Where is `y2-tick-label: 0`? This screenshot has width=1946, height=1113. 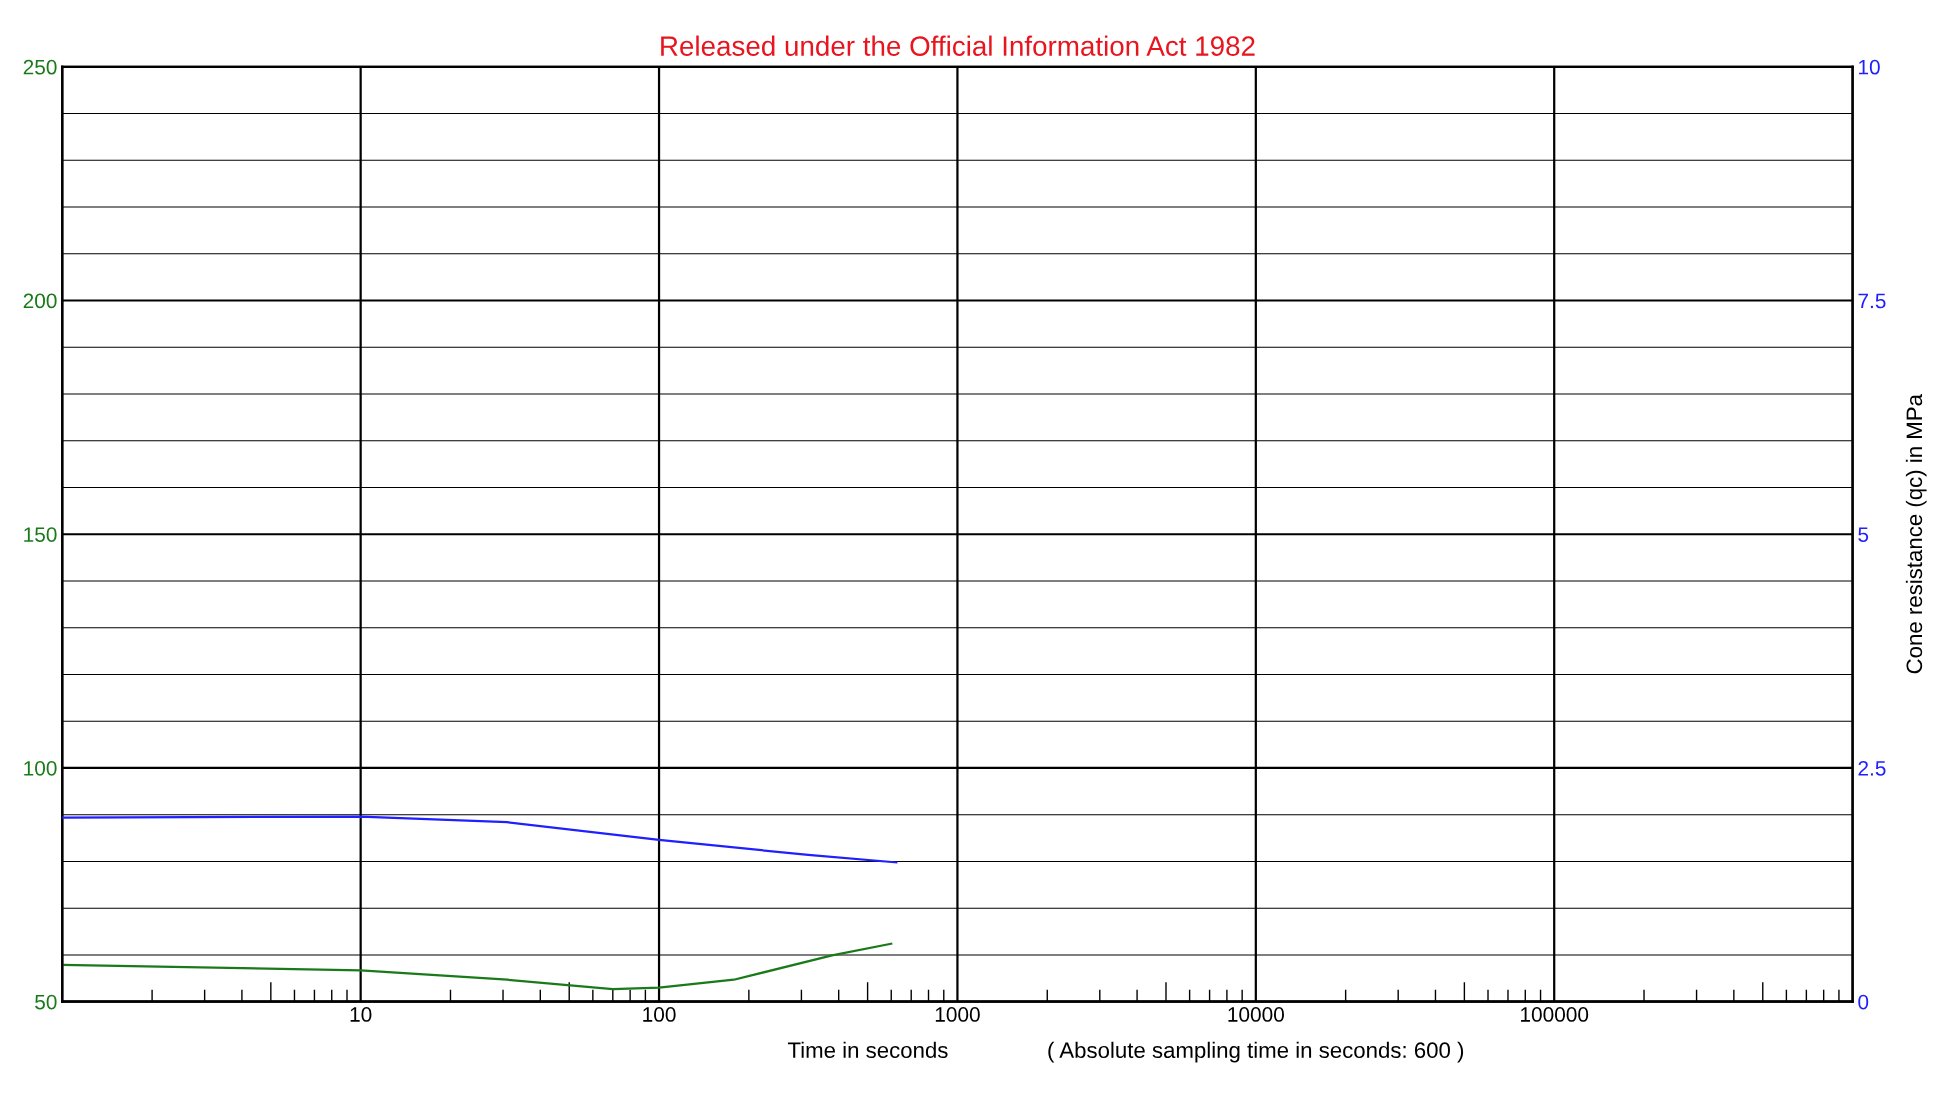 y2-tick-label: 0 is located at coordinates (1863, 1002).